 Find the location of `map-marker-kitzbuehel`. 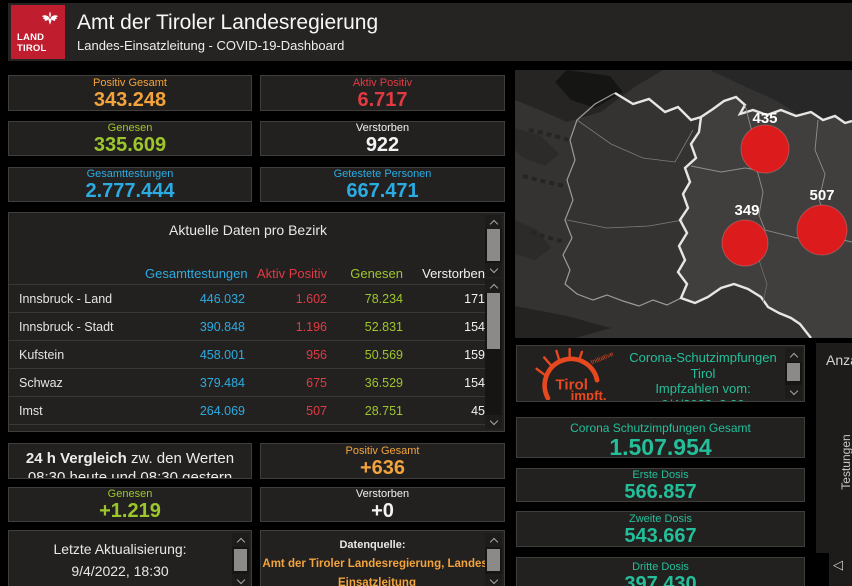

map-marker-kitzbuehel is located at coordinates (822, 230).